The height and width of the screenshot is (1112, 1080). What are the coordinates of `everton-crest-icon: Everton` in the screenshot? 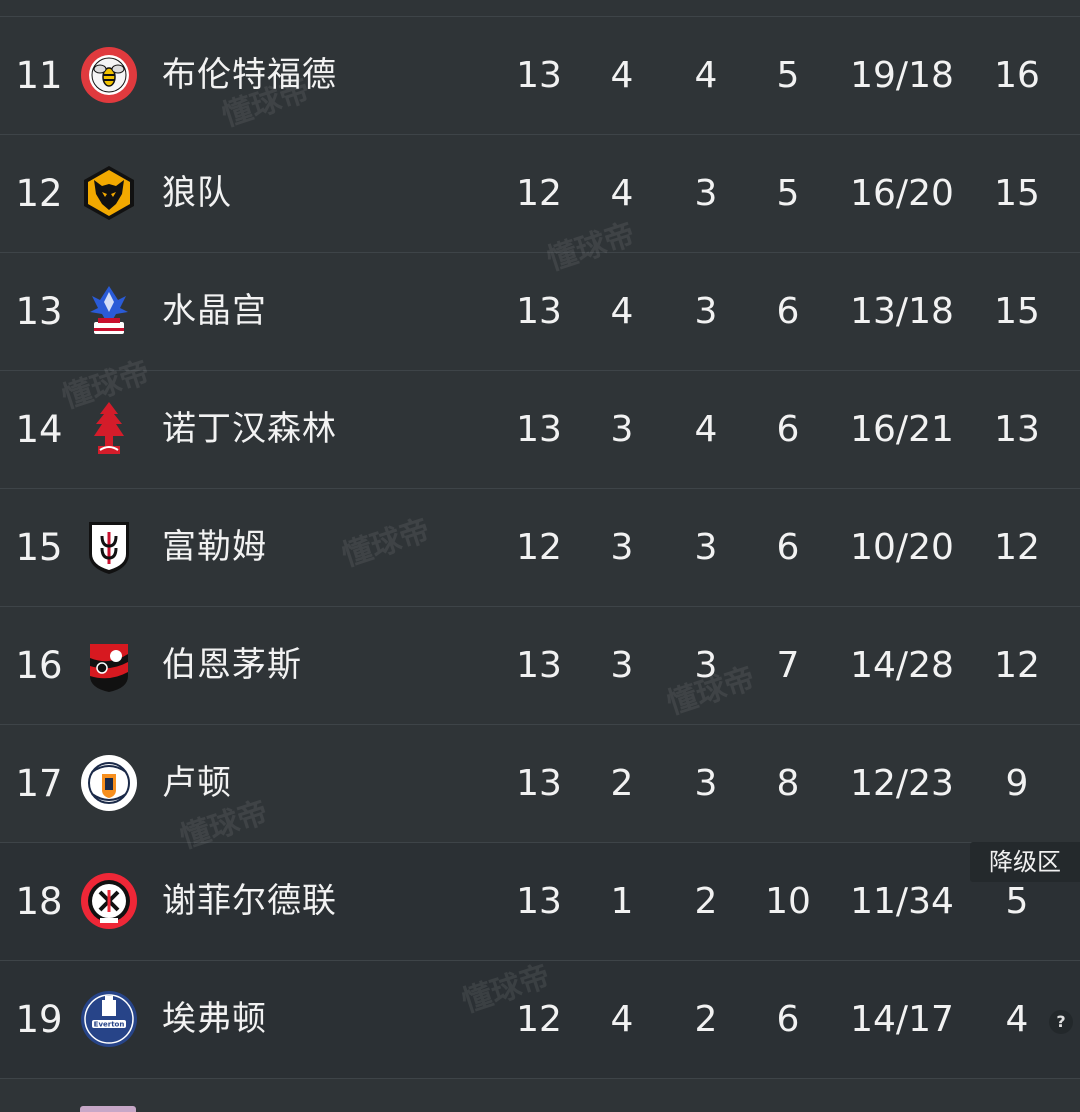 It's located at (109, 1019).